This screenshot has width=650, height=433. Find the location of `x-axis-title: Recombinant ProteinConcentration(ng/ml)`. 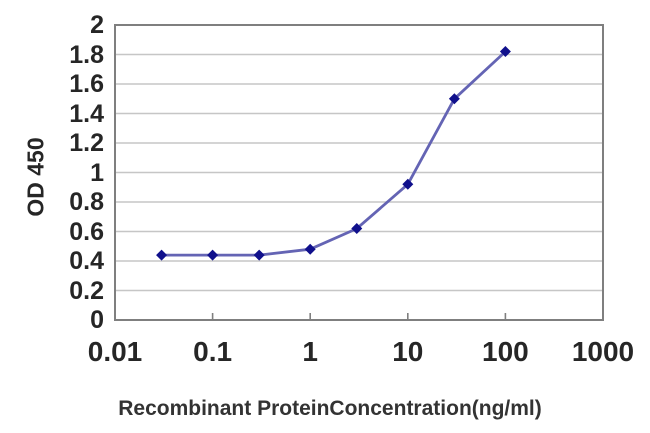

x-axis-title: Recombinant ProteinConcentration(ng/ml) is located at coordinates (330, 408).